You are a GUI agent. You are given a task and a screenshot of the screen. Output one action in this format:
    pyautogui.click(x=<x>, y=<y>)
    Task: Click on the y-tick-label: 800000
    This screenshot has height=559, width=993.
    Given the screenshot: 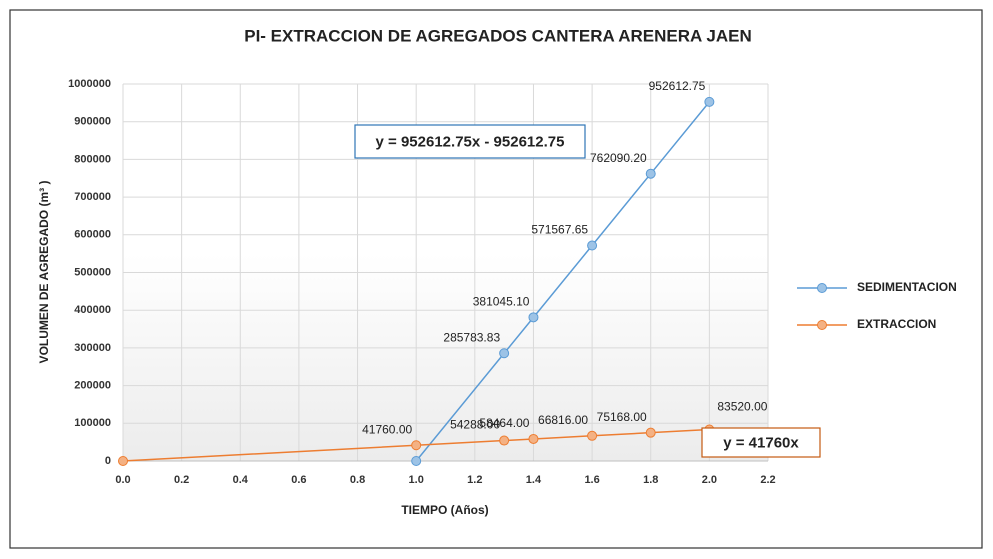 What is the action you would take?
    pyautogui.click(x=92, y=159)
    